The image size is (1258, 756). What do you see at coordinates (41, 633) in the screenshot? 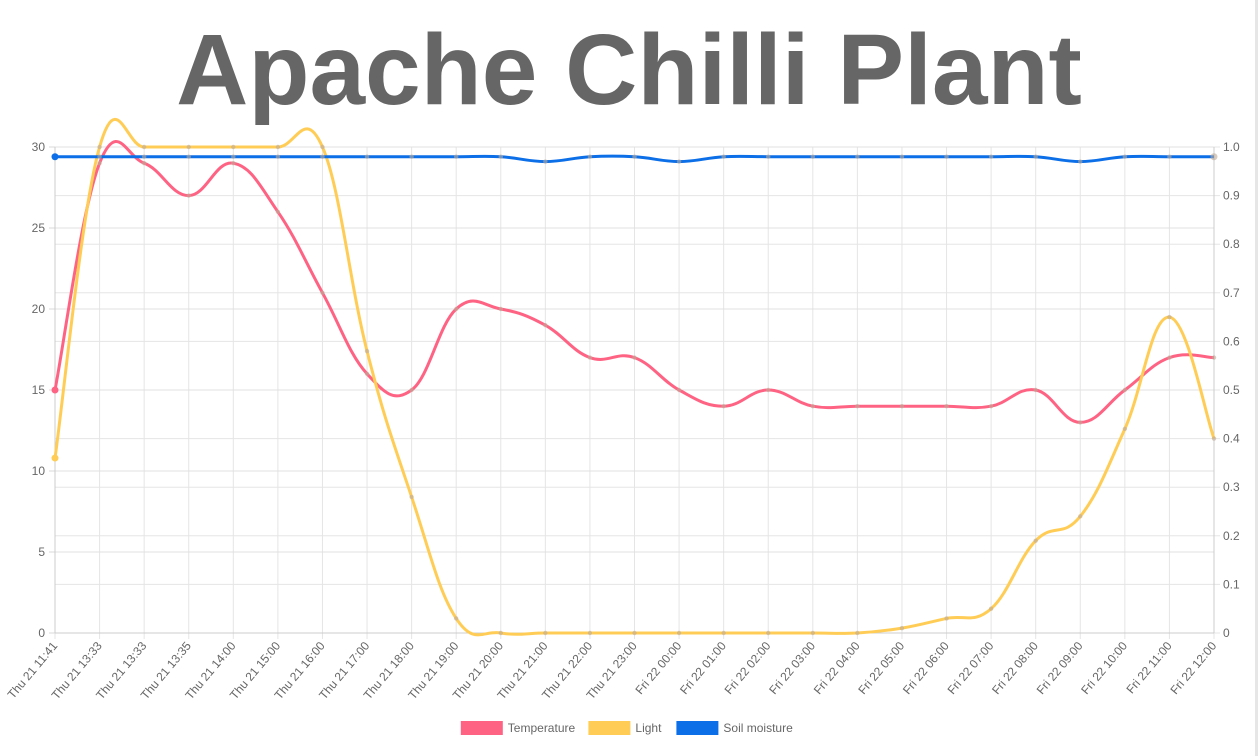
I see `y-left-tick-label: 0` at bounding box center [41, 633].